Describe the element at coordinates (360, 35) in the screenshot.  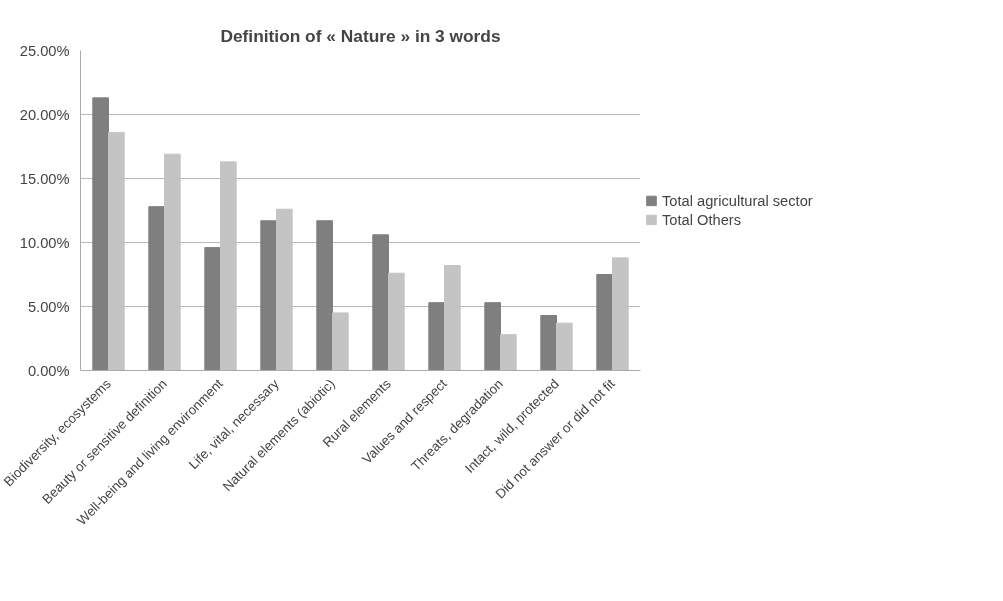
I see `chart-title: Definition of « Nature » in 3 words` at that location.